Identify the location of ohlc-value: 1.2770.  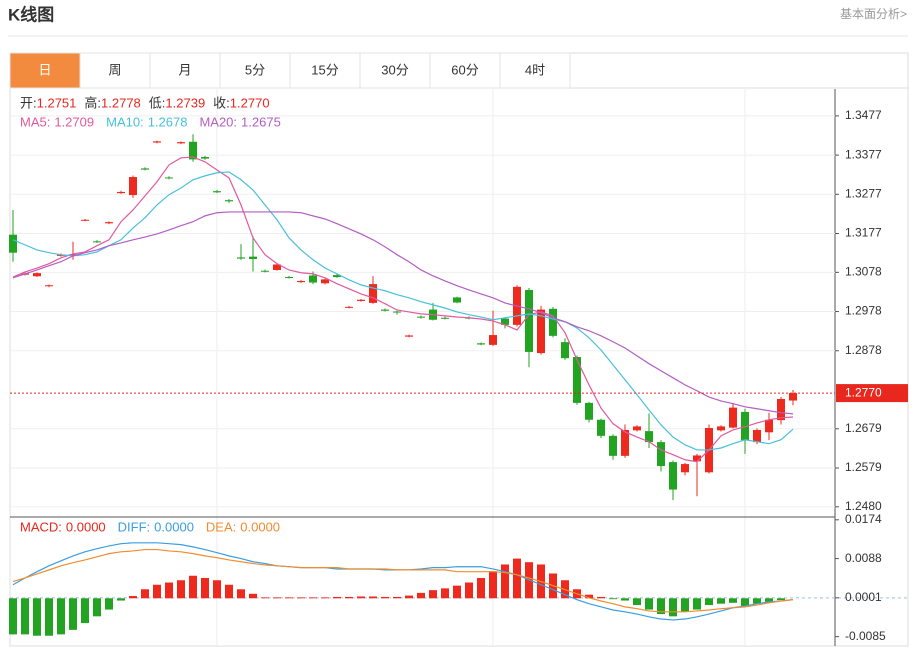
(250, 102).